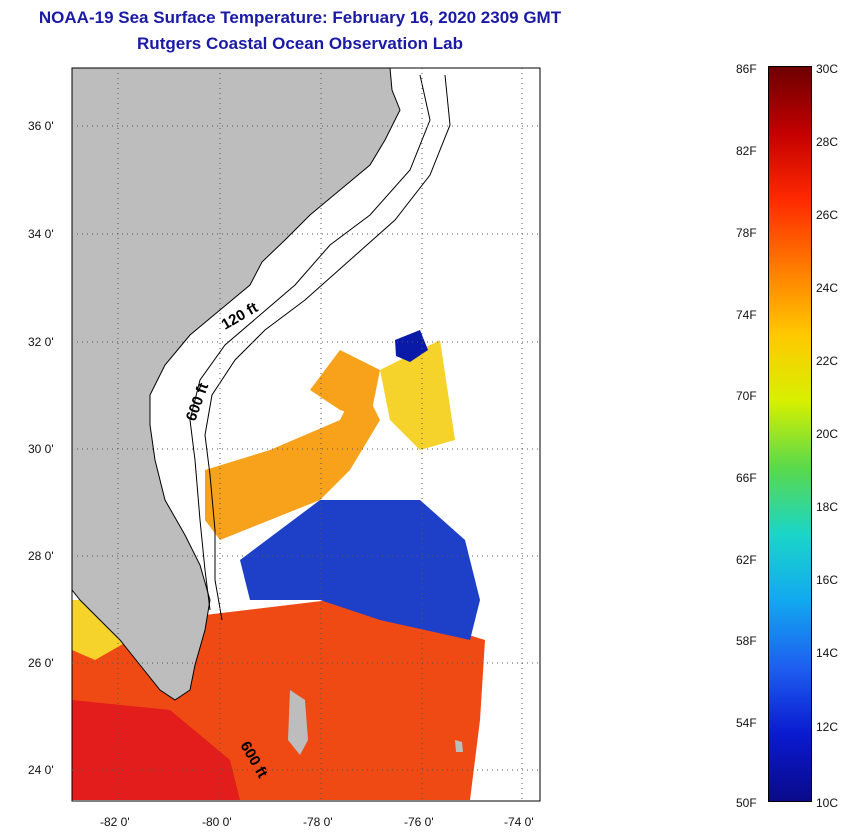 The height and width of the screenshot is (832, 849). Describe the element at coordinates (827, 434) in the screenshot. I see `colorbar-label-c: 20C` at that location.